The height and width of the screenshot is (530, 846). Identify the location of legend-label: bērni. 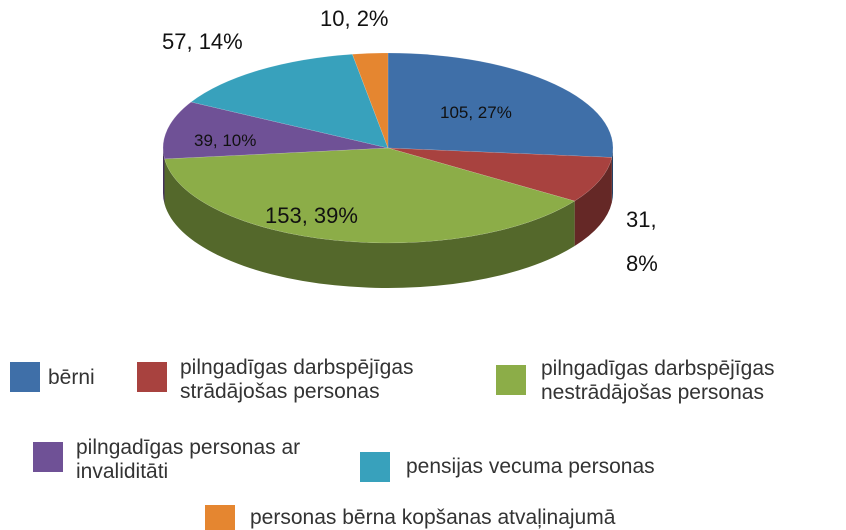
(71, 377).